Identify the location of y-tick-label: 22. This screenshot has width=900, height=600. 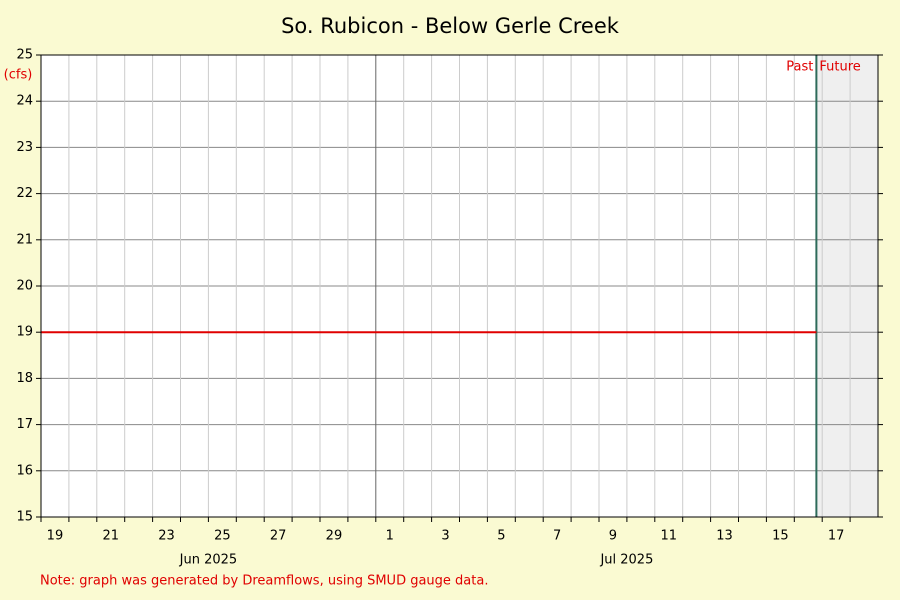
(24, 193).